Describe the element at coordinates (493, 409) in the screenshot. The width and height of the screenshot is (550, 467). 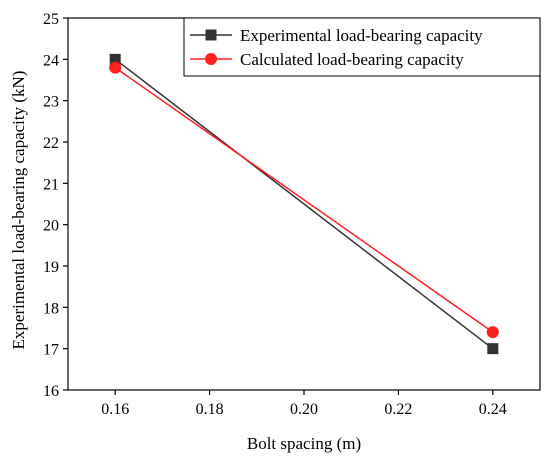
I see `x-tick-label: 0.24` at that location.